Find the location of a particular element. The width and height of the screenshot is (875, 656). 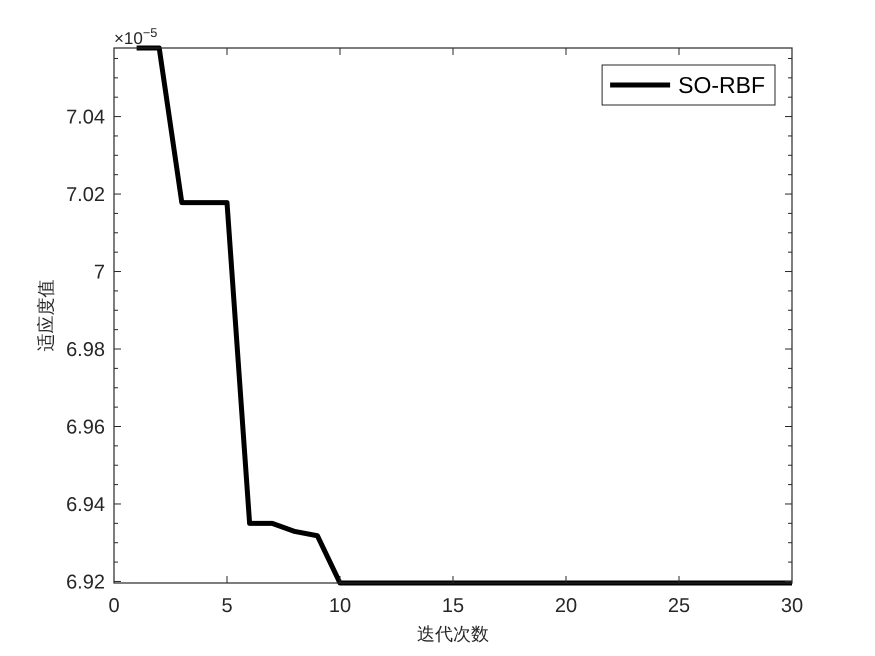

y-tick-label: 6.92 is located at coordinates (85, 582).